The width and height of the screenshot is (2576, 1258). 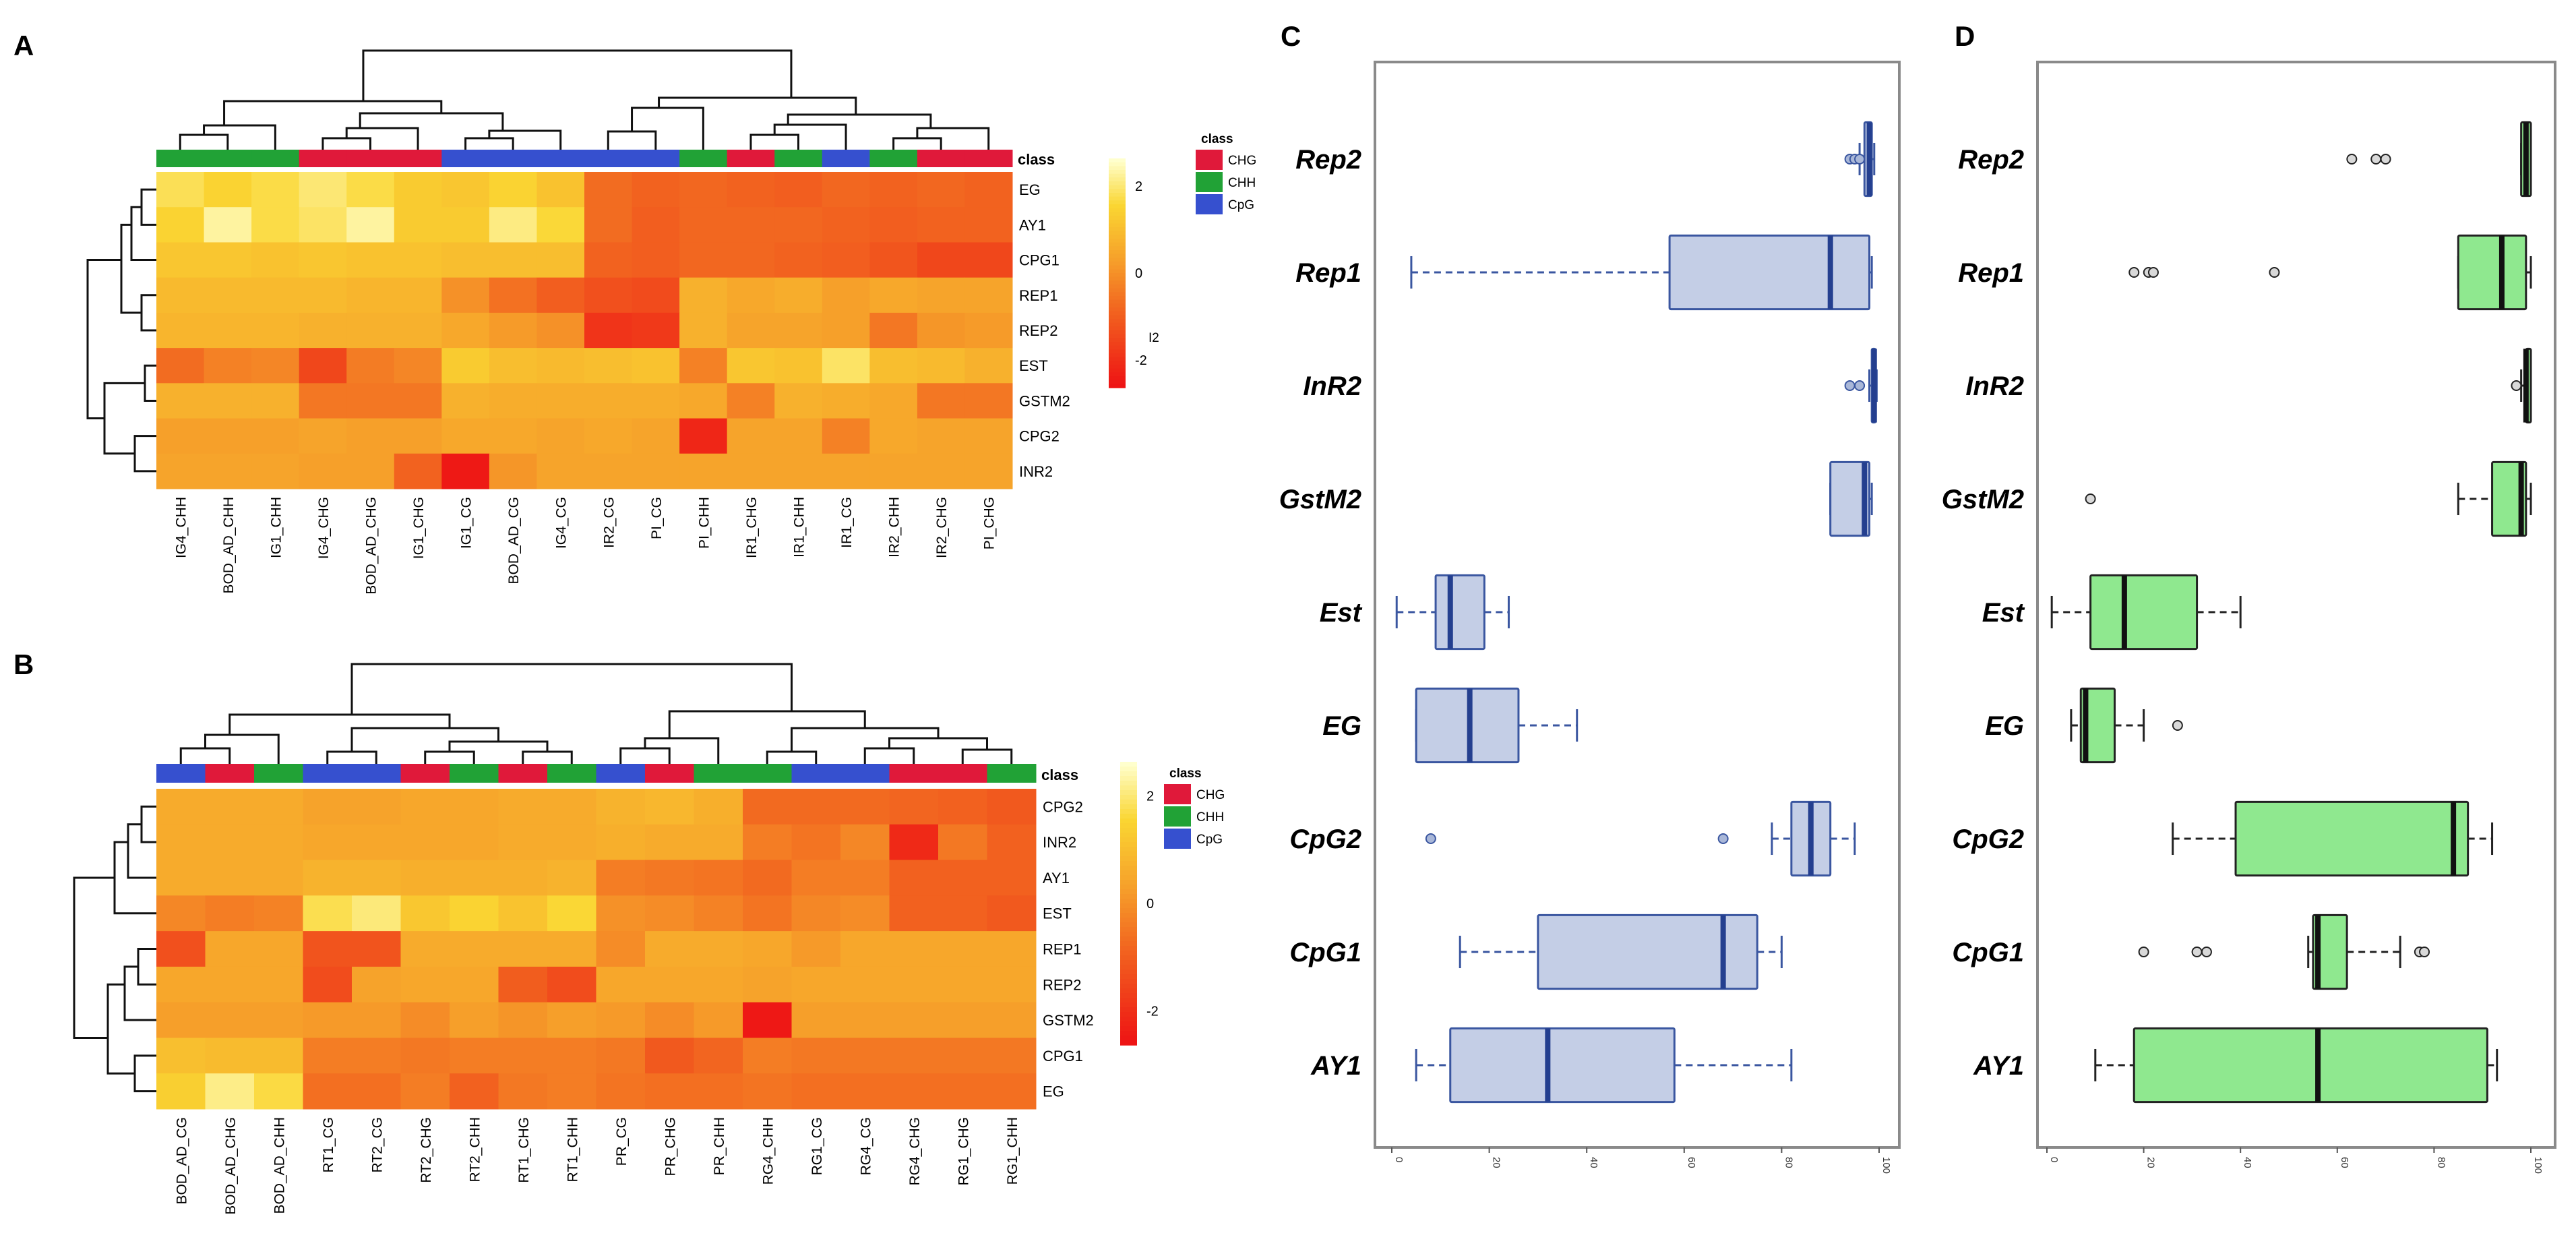 What do you see at coordinates (915, 1151) in the screenshot?
I see `column-label: RG4_CHG` at bounding box center [915, 1151].